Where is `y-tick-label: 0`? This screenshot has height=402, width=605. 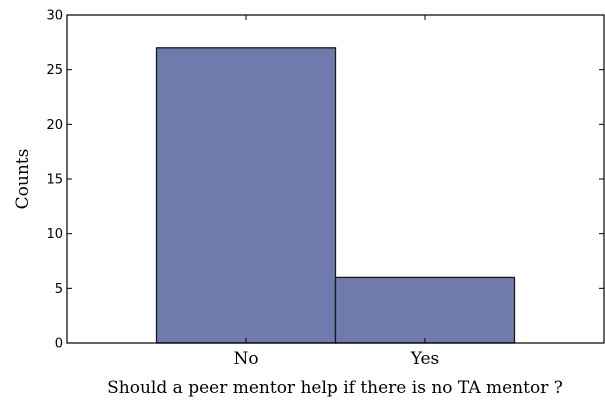 y-tick-label: 0 is located at coordinates (59, 344).